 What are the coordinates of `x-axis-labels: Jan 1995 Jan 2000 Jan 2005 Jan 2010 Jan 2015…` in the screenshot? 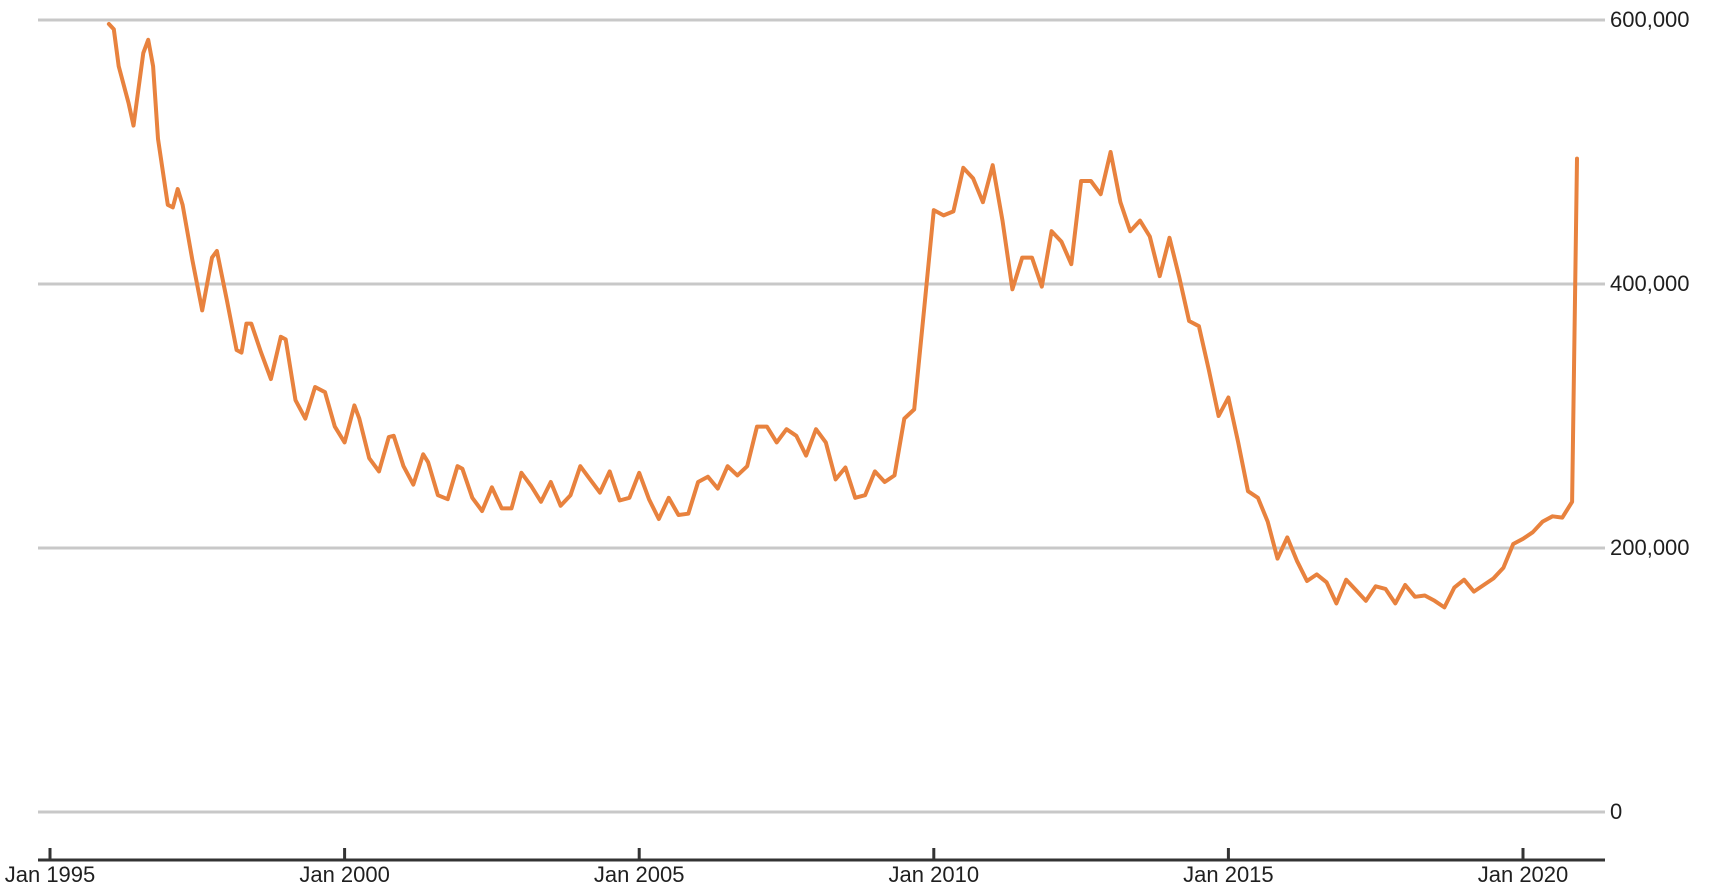 It's located at (787, 874).